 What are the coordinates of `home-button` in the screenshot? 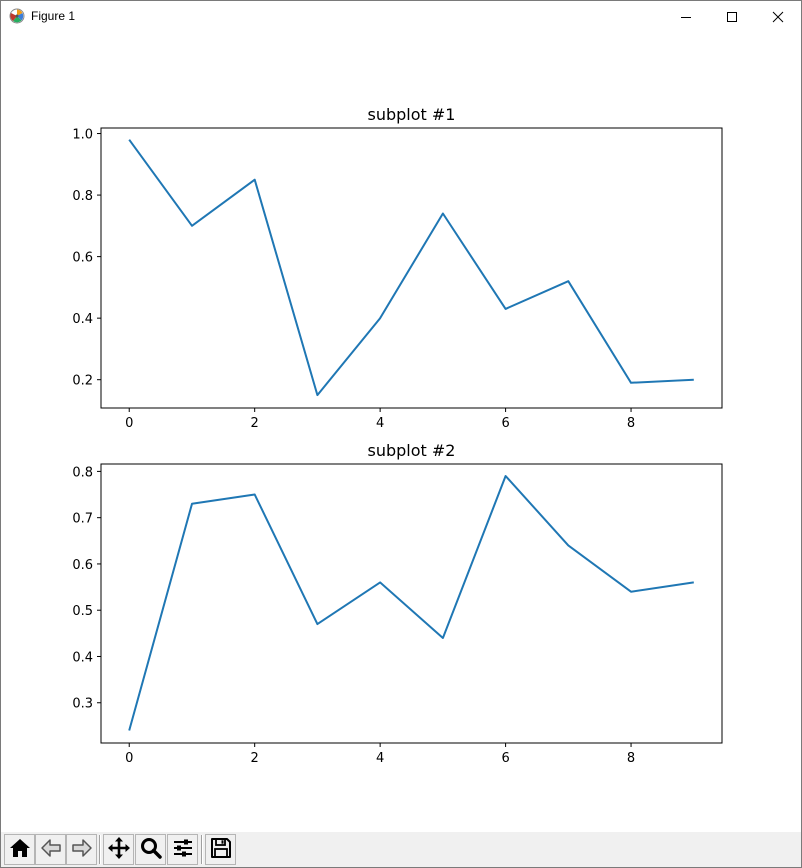 It's located at (19, 849).